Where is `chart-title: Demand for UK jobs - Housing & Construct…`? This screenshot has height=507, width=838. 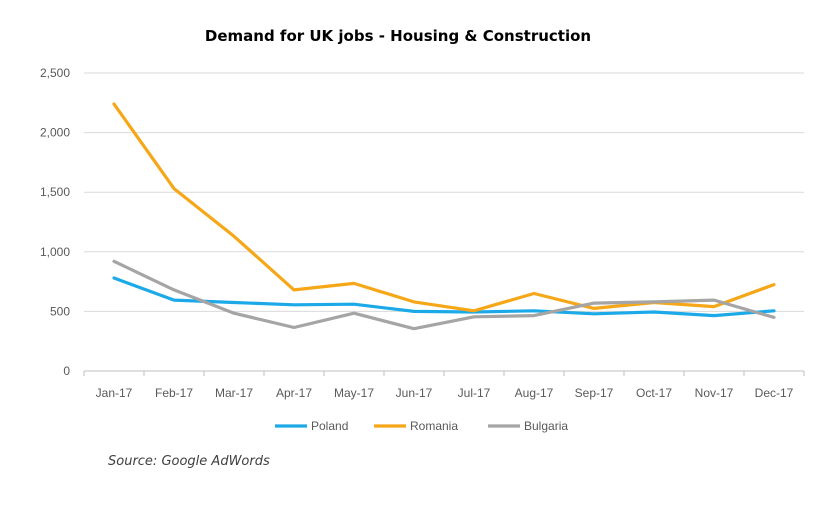
chart-title: Demand for UK jobs - Housing & Construct… is located at coordinates (398, 36).